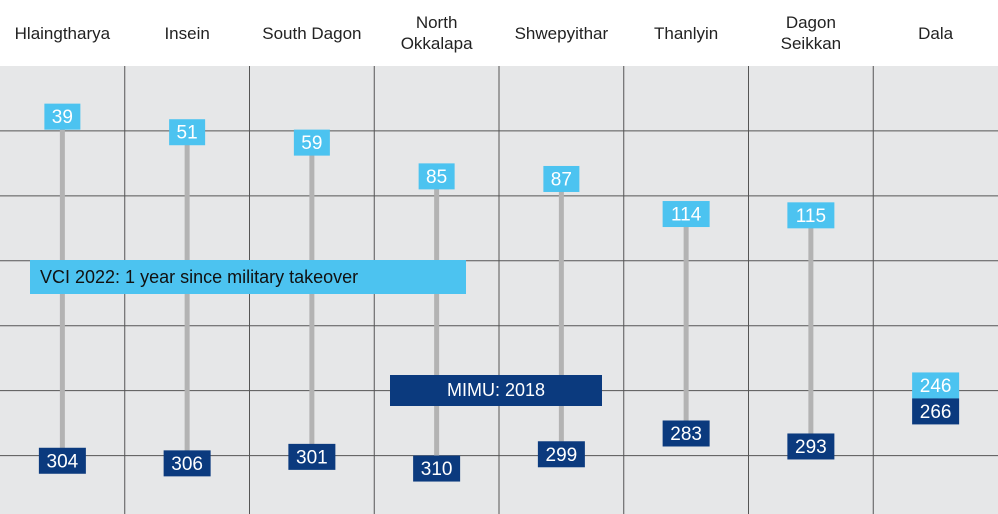  I want to click on value-label: 293, so click(811, 447).